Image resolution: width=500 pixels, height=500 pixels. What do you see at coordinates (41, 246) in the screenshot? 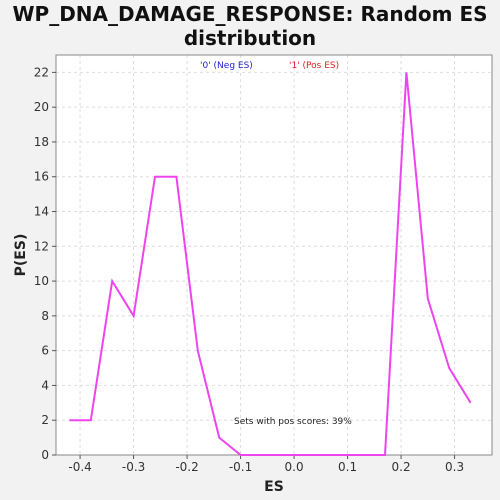
I see `y-tick-label: 12` at bounding box center [41, 246].